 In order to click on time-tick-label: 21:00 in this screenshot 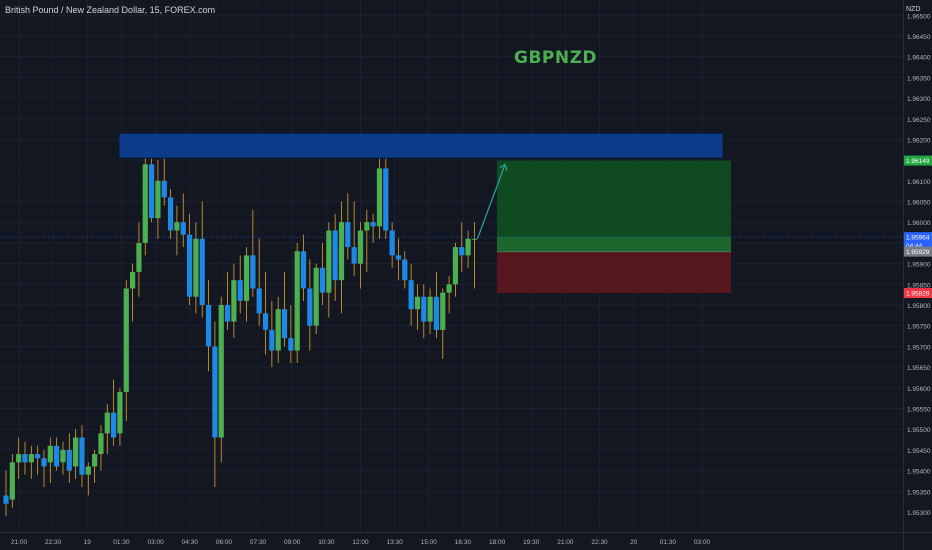, I will do `click(19, 542)`.